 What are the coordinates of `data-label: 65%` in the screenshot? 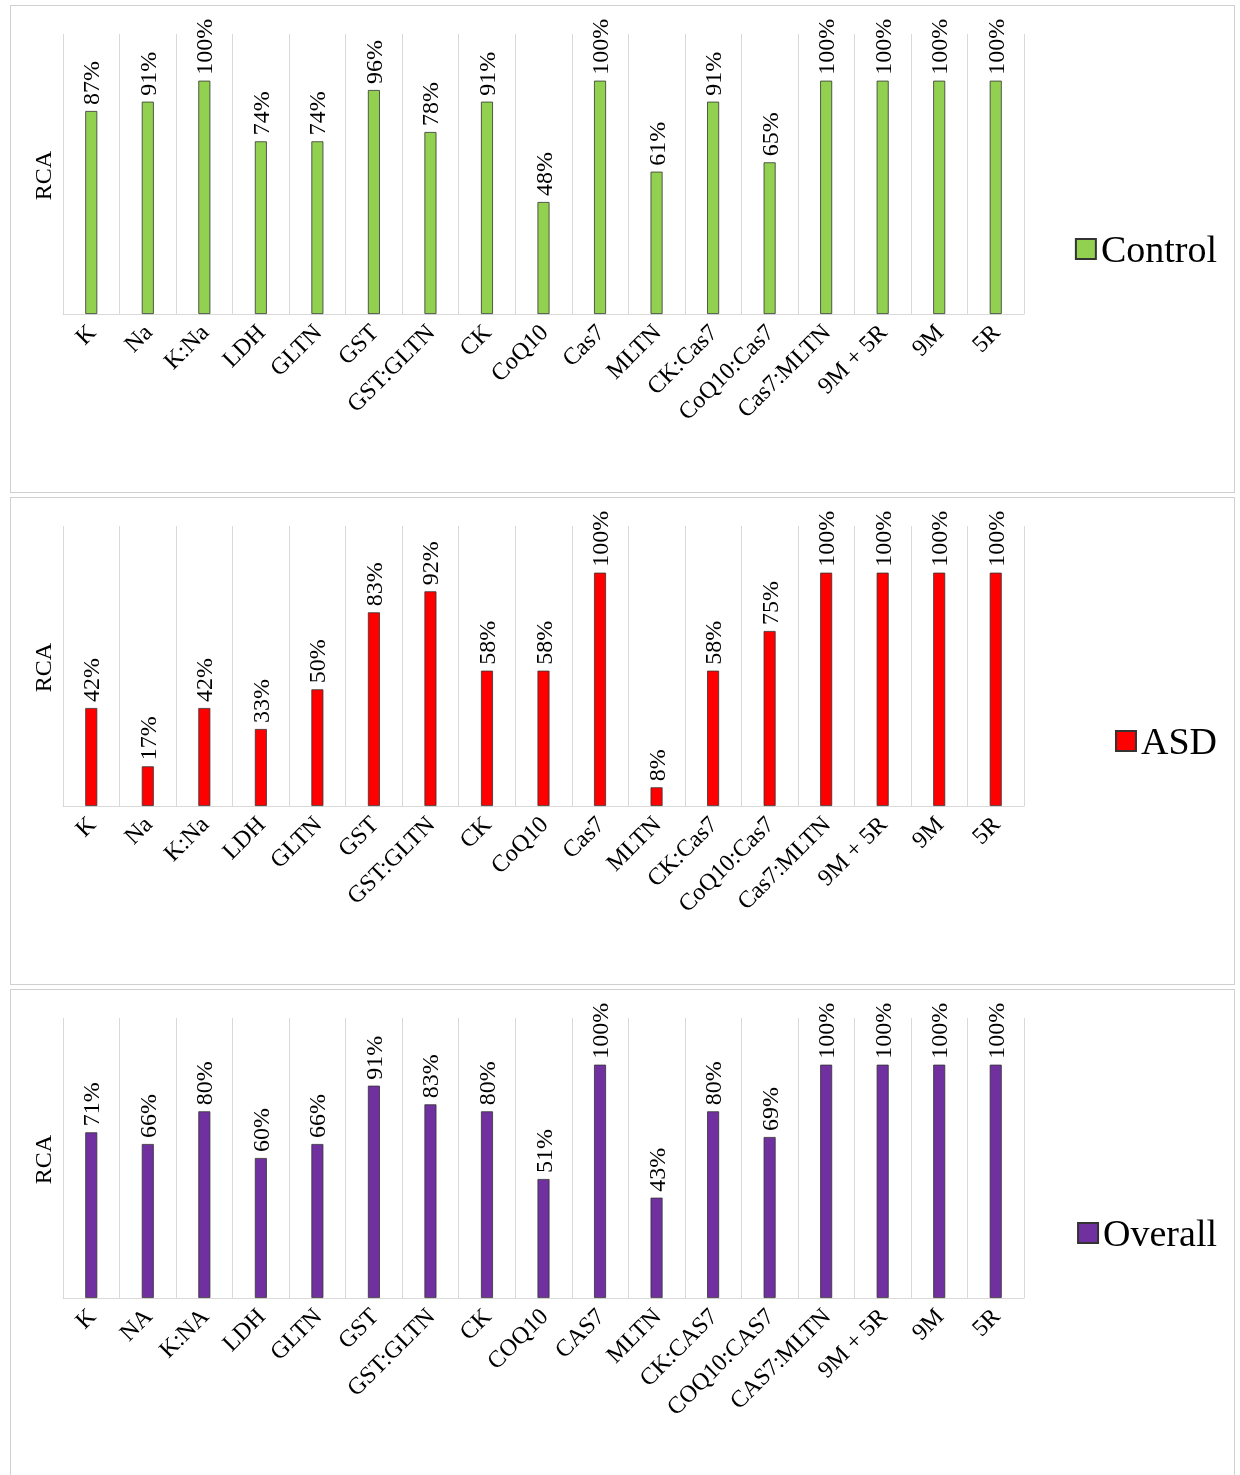 It's located at (769, 134).